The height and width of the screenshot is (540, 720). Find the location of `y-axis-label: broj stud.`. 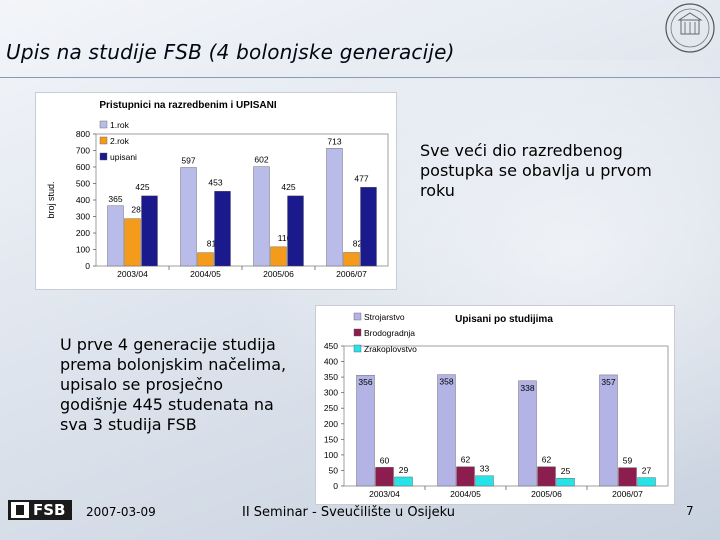

y-axis-label: broj stud. is located at coordinates (51, 199).